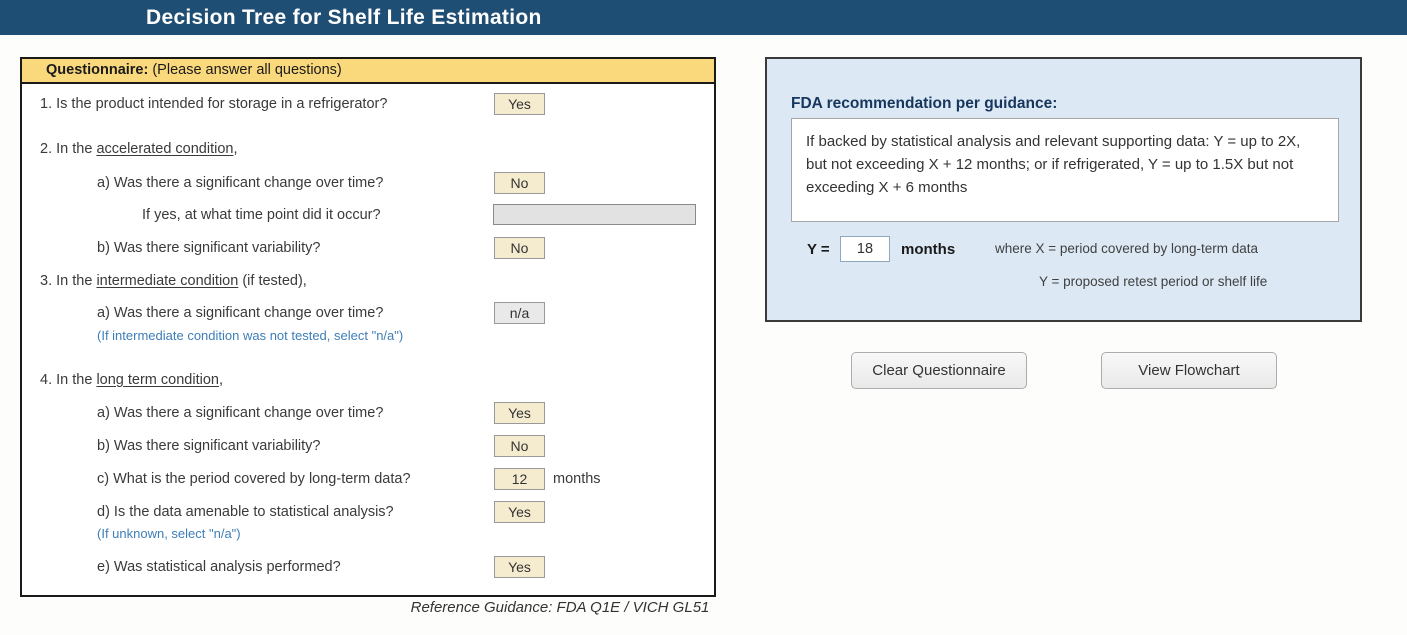  Describe the element at coordinates (97, 70) in the screenshot. I see `questionnaire-header-label: Questionnaire:` at that location.